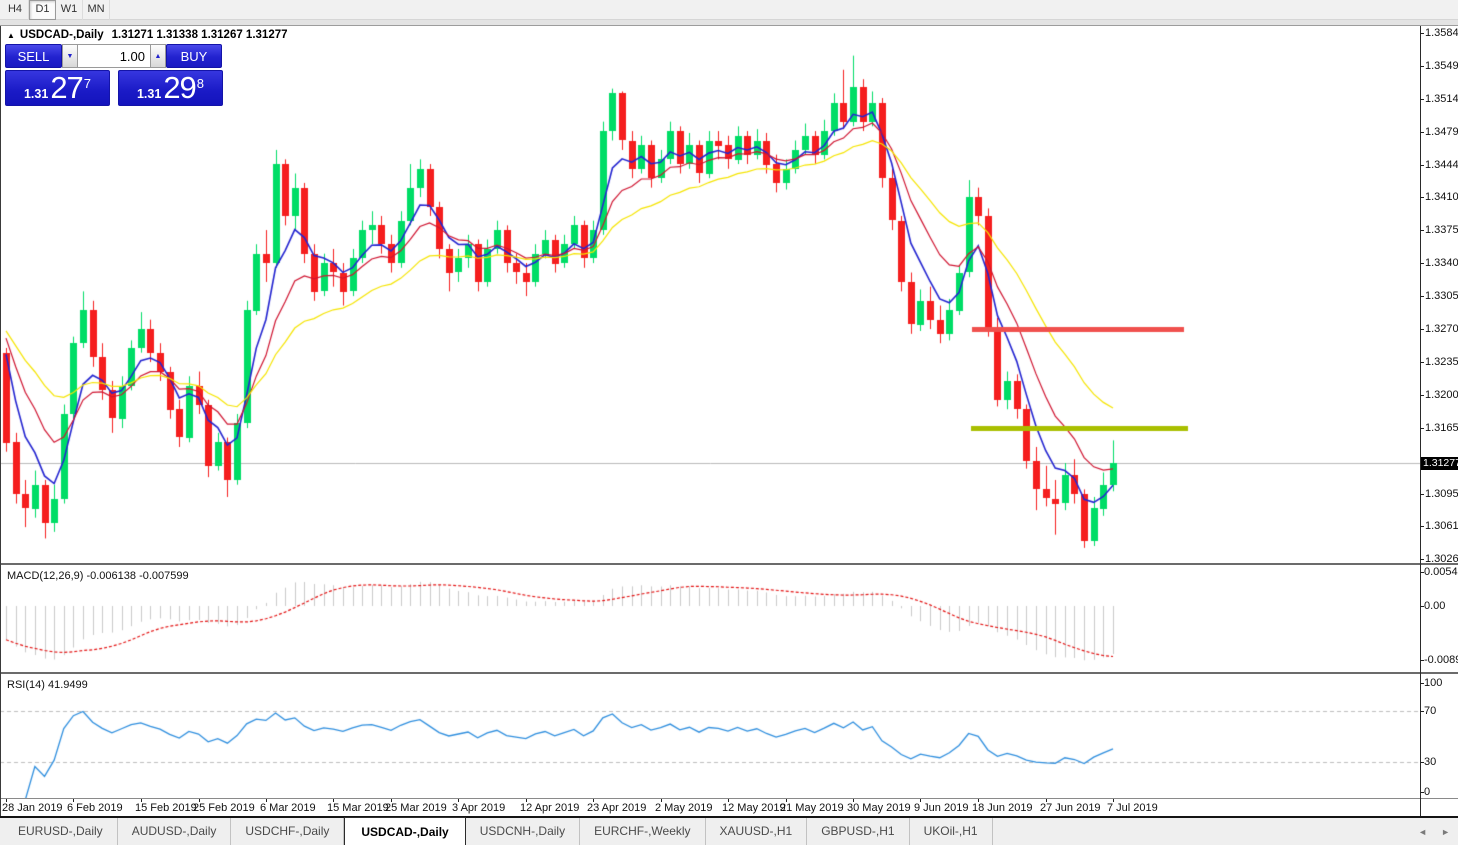 This screenshot has height=845, width=1458. What do you see at coordinates (1423, 831) in the screenshot?
I see `tab-scroll-left-icon: ◄` at bounding box center [1423, 831].